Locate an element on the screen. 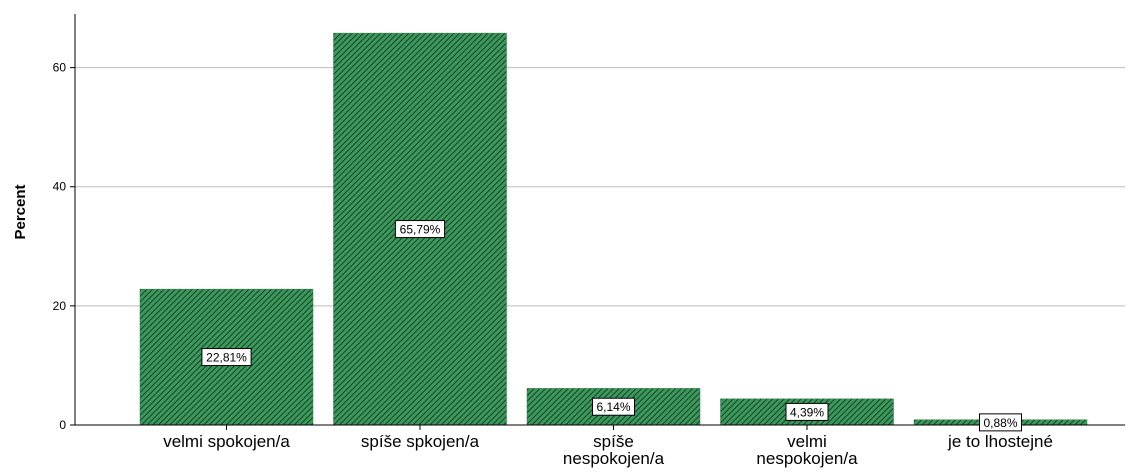 The image size is (1137, 476). data-label: 4,39% is located at coordinates (807, 412).